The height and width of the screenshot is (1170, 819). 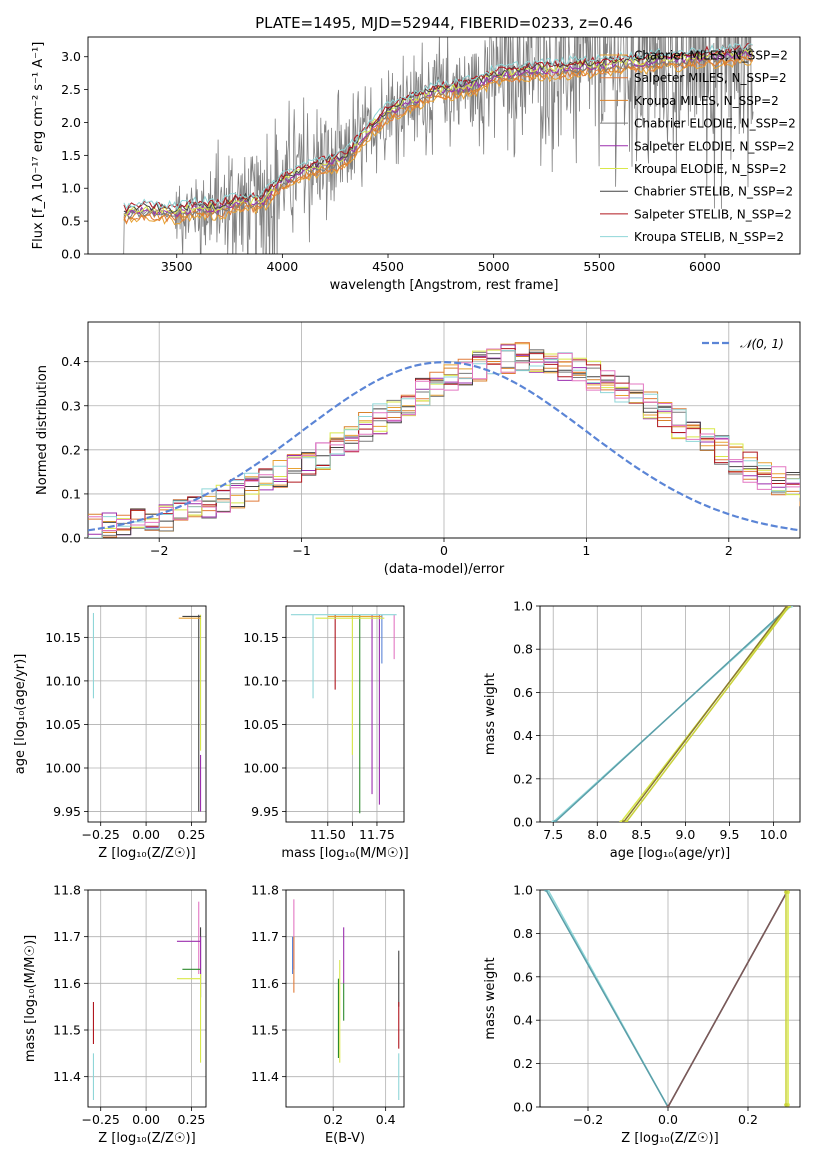 What do you see at coordinates (71, 221) in the screenshot?
I see `y-tick-label: 0.5` at bounding box center [71, 221].